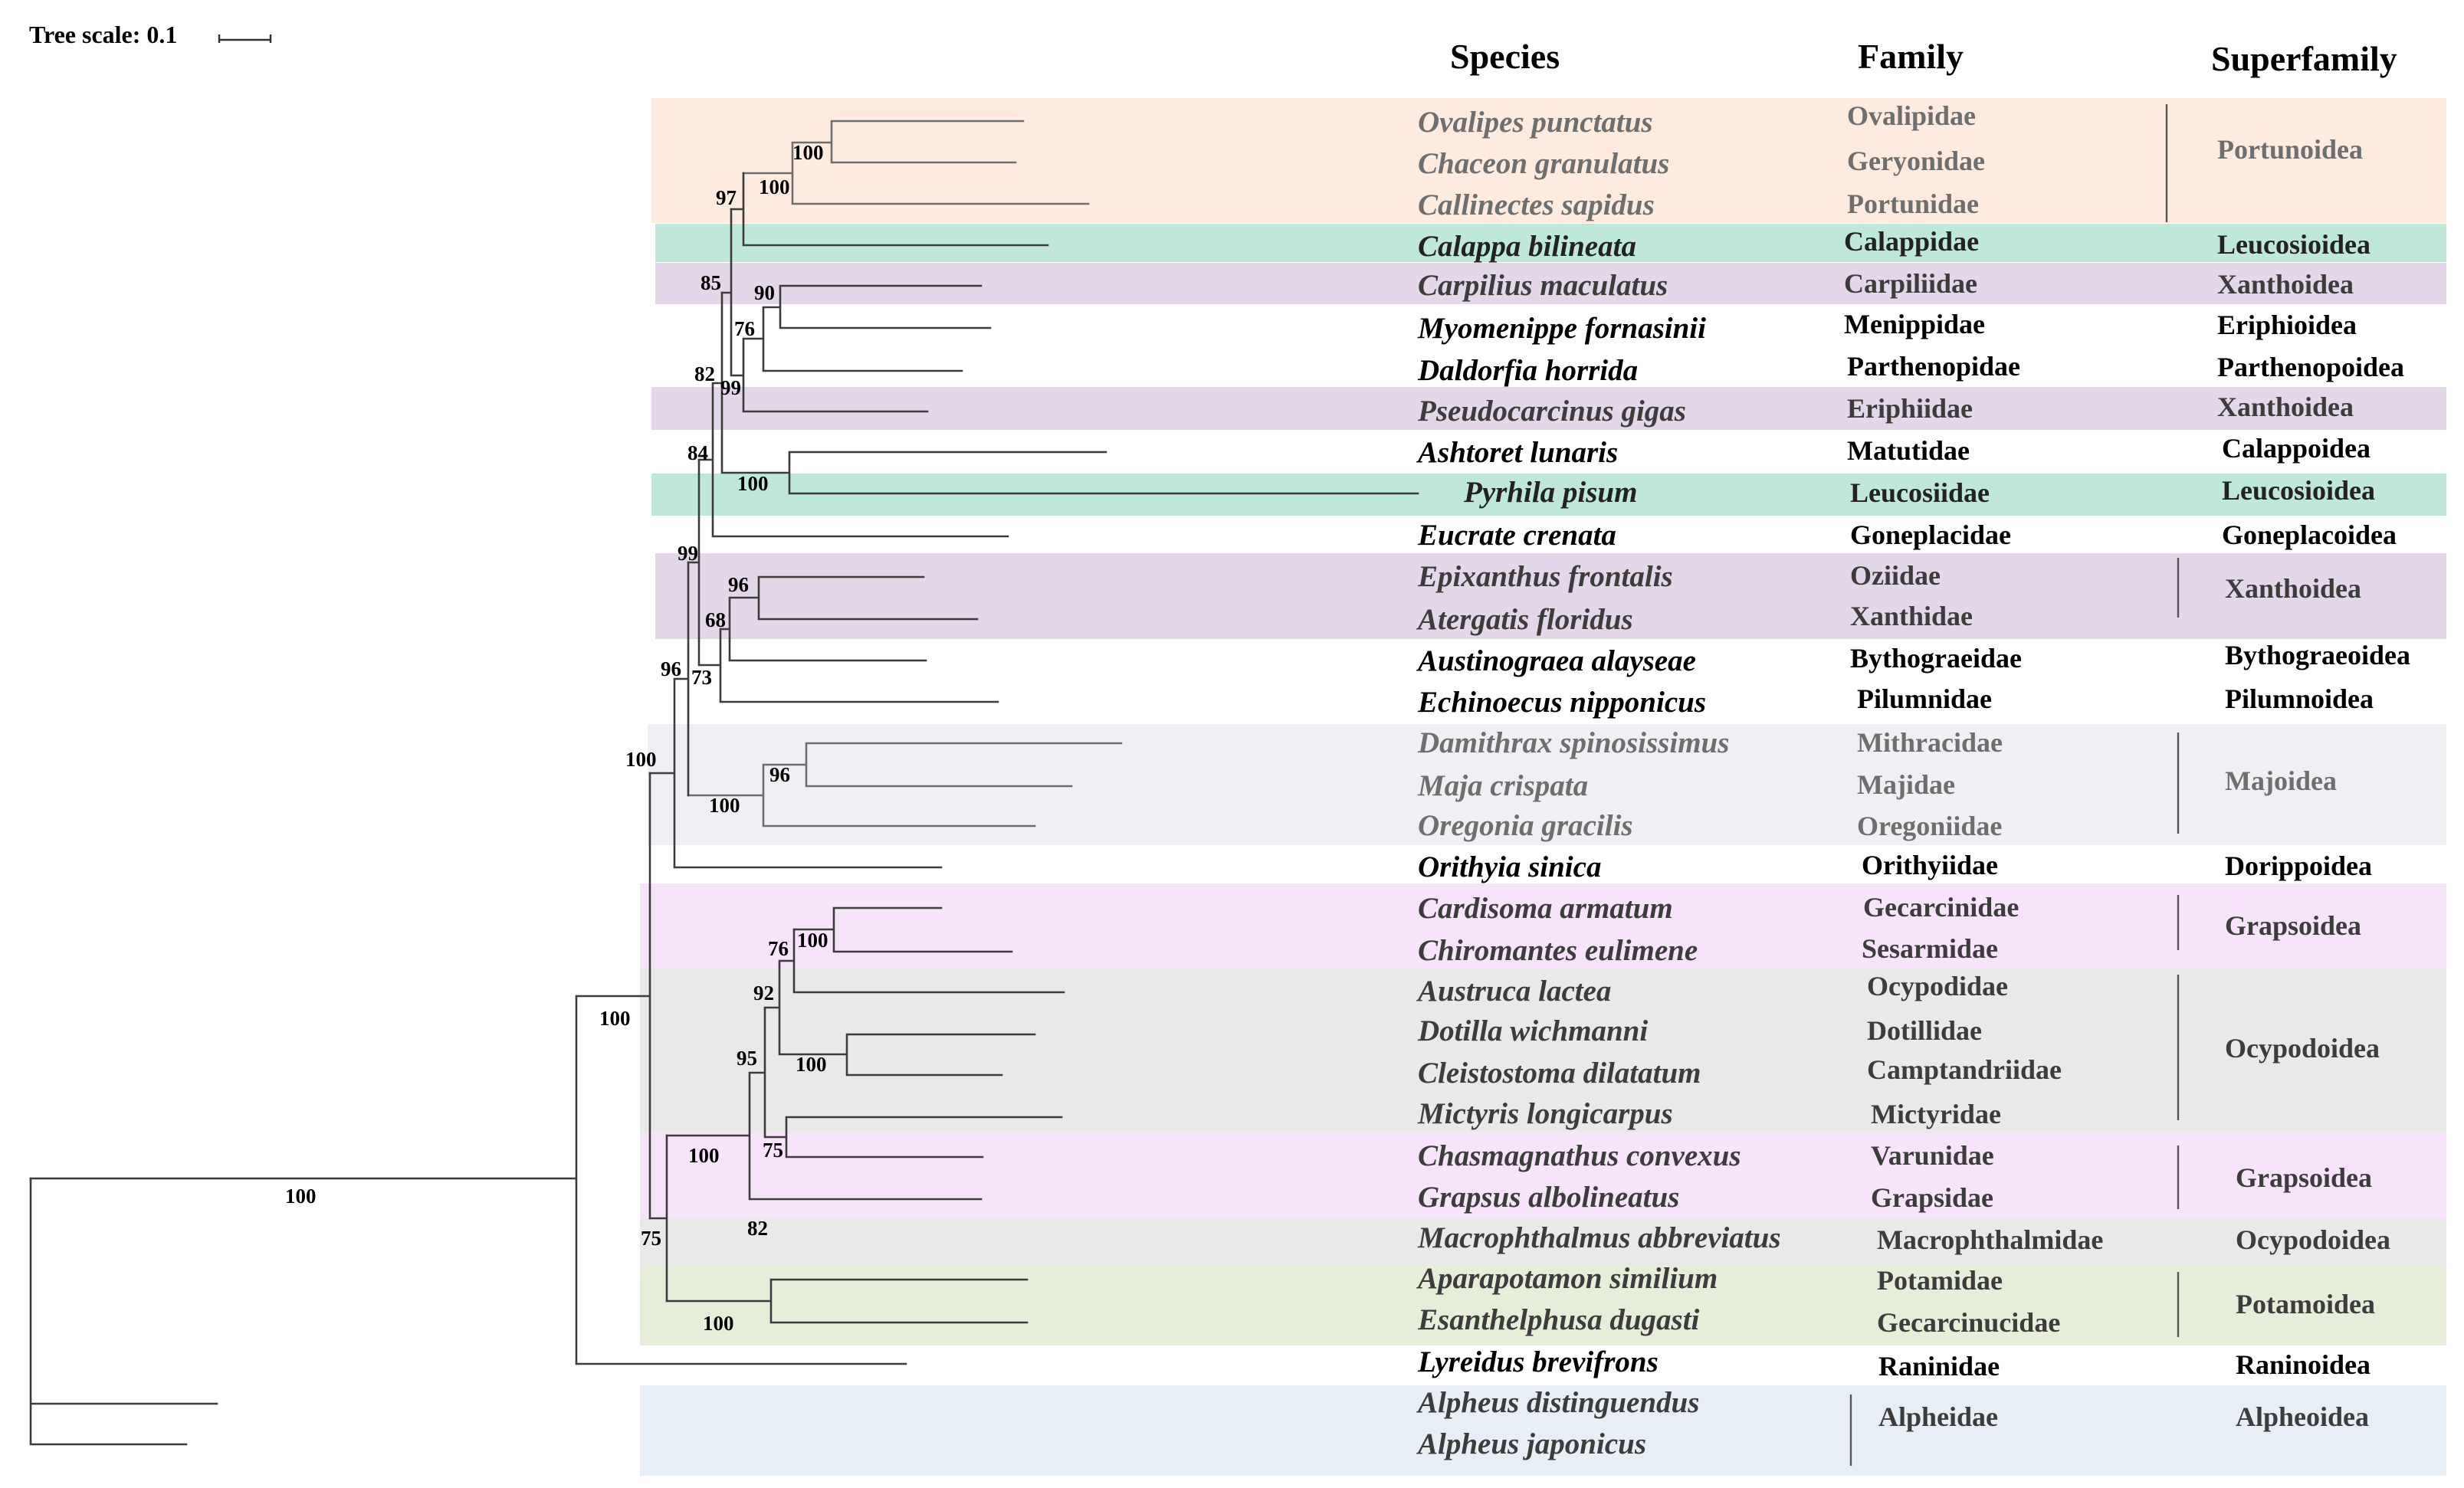 The image size is (2464, 1488). Describe the element at coordinates (1525, 825) in the screenshot. I see `species-label: Oregonia gracilis` at that location.